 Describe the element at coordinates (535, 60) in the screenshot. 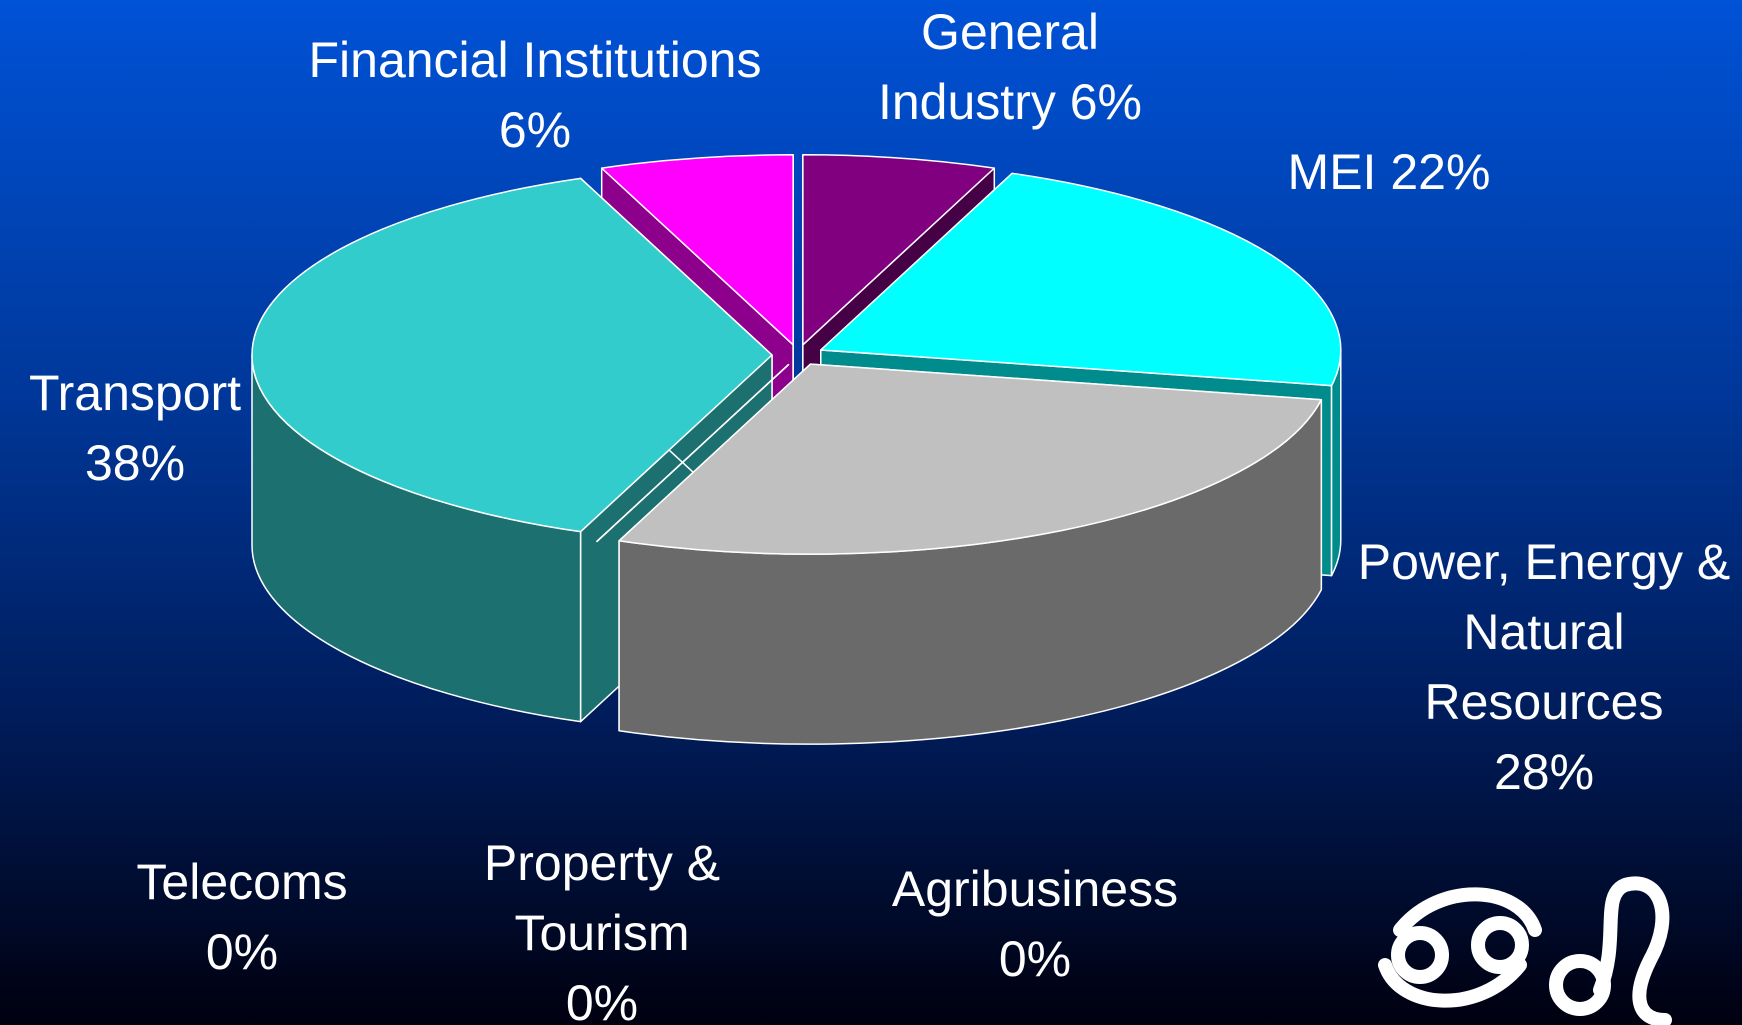

I see `category-name: Financial Institutions` at that location.